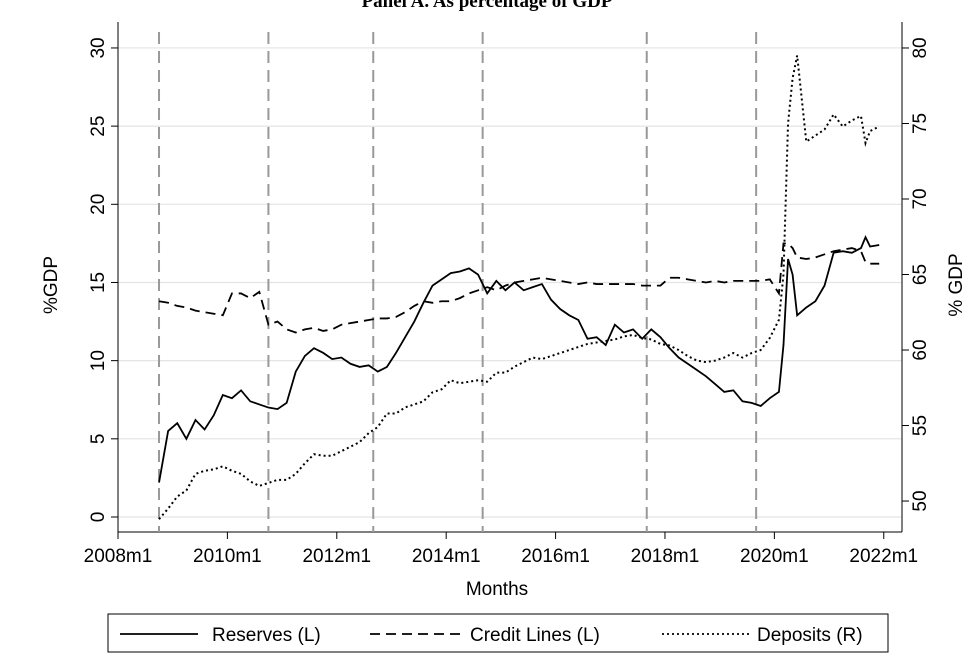 The width and height of the screenshot is (972, 659). What do you see at coordinates (336, 556) in the screenshot?
I see `x-tick-label: 2012m1` at bounding box center [336, 556].